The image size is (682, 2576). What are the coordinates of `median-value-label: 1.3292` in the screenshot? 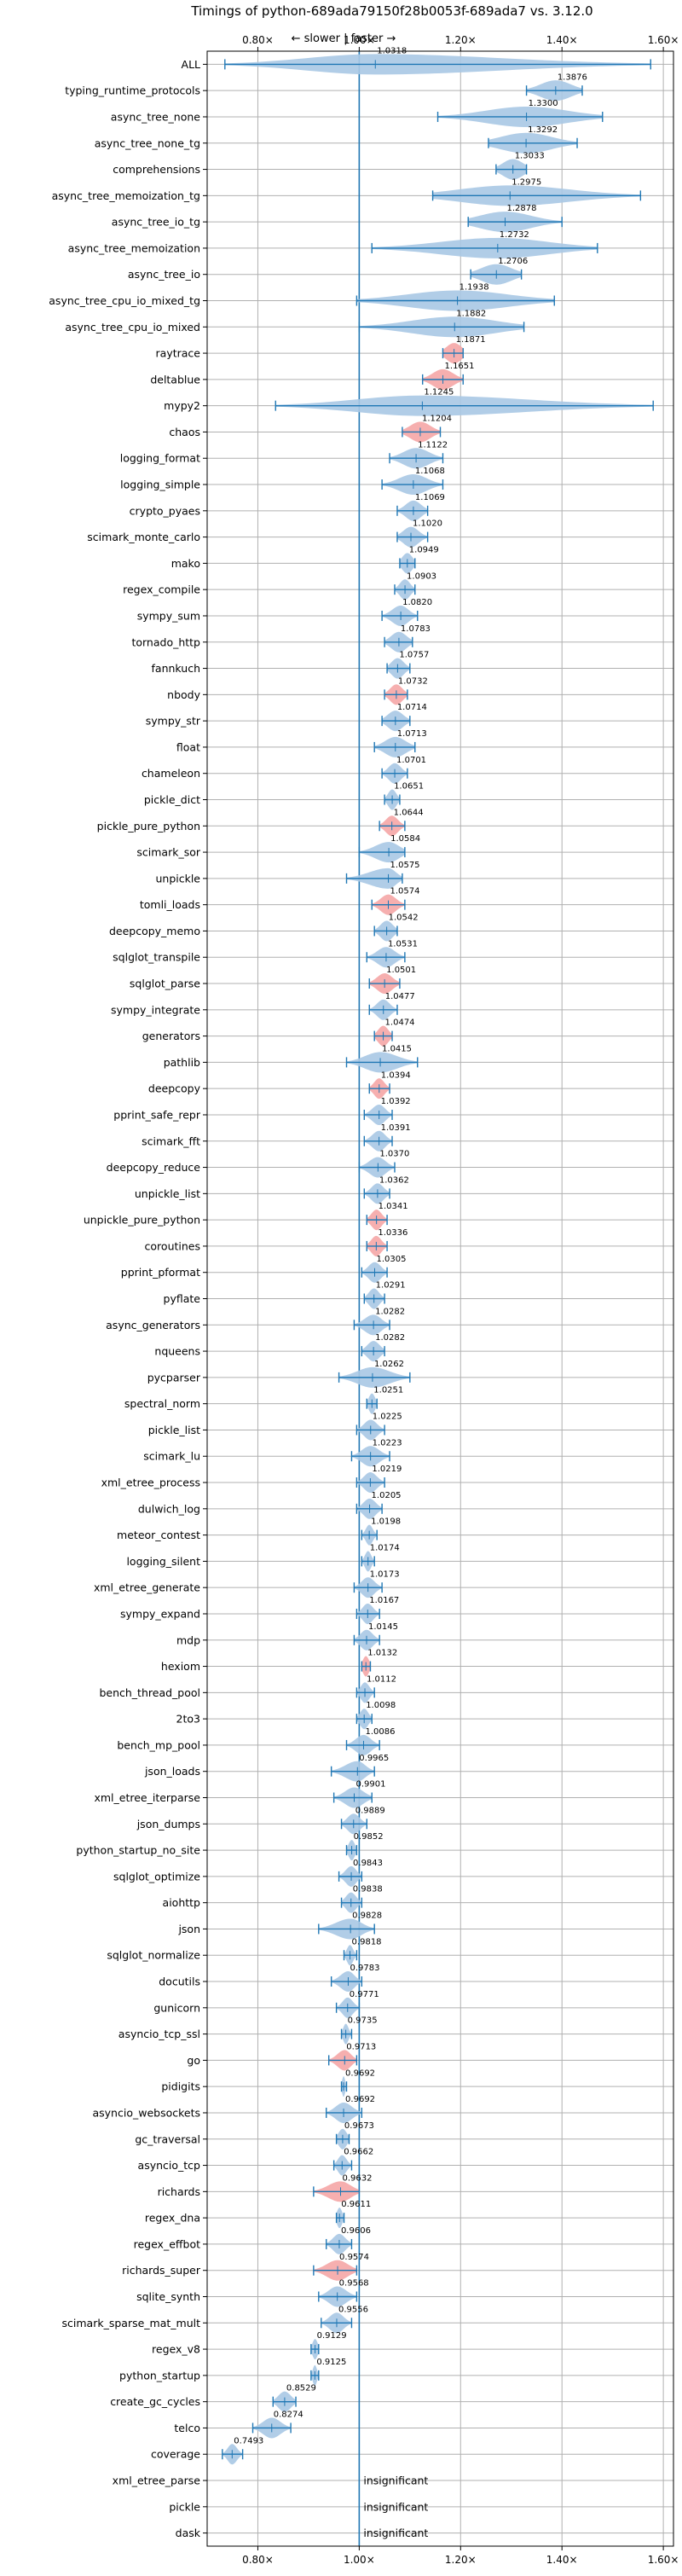 It's located at (543, 130).